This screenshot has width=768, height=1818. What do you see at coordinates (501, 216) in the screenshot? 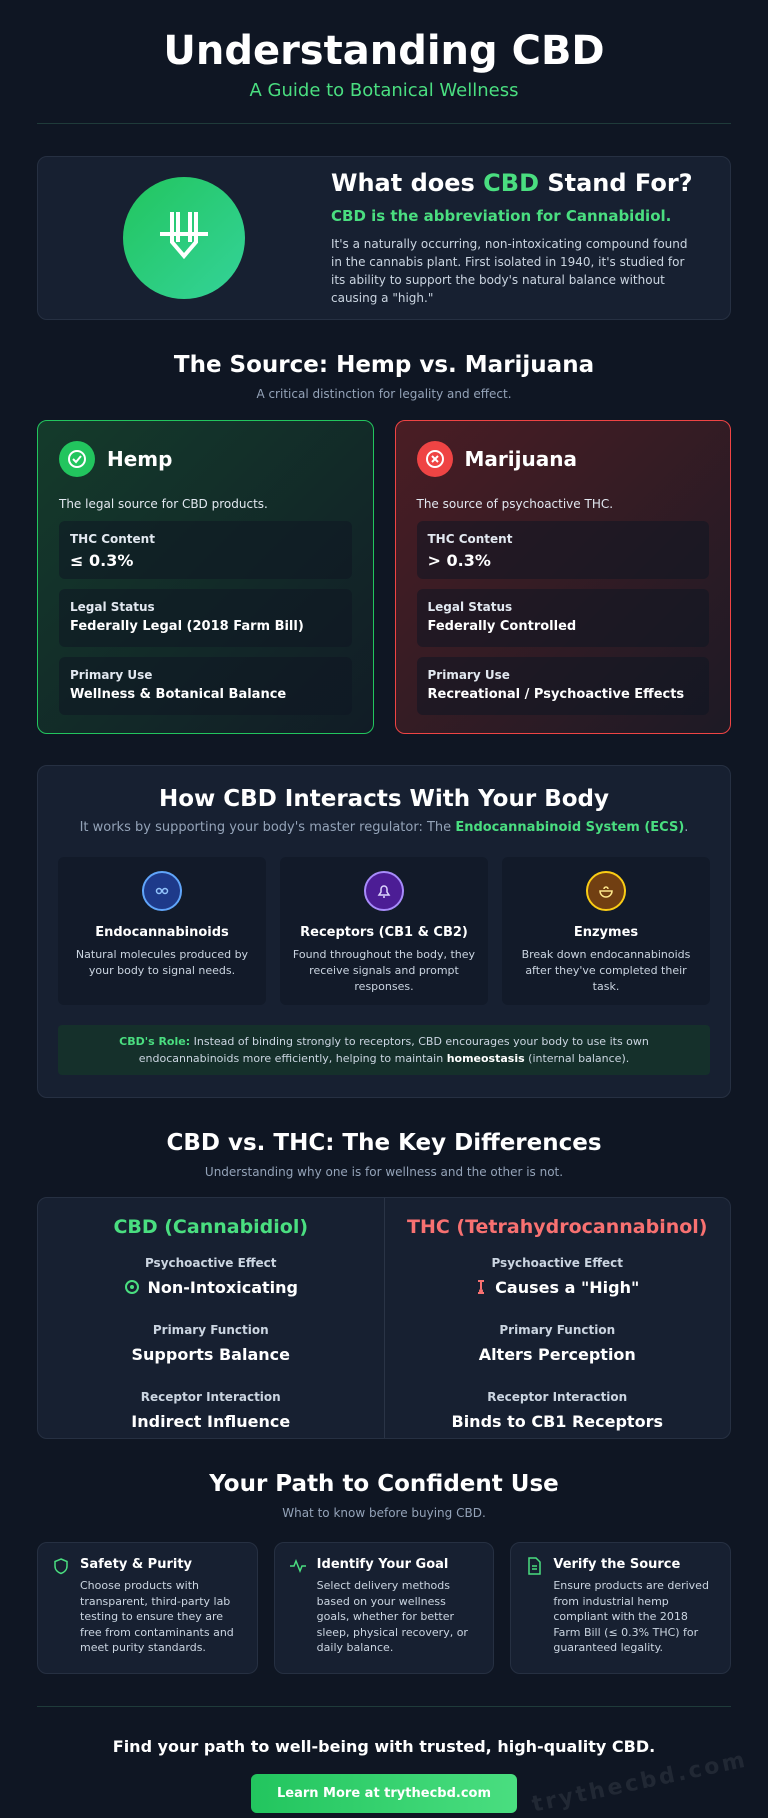
I see `intro-tagline: CBD is the abbreviation for Cannabidiol.` at bounding box center [501, 216].